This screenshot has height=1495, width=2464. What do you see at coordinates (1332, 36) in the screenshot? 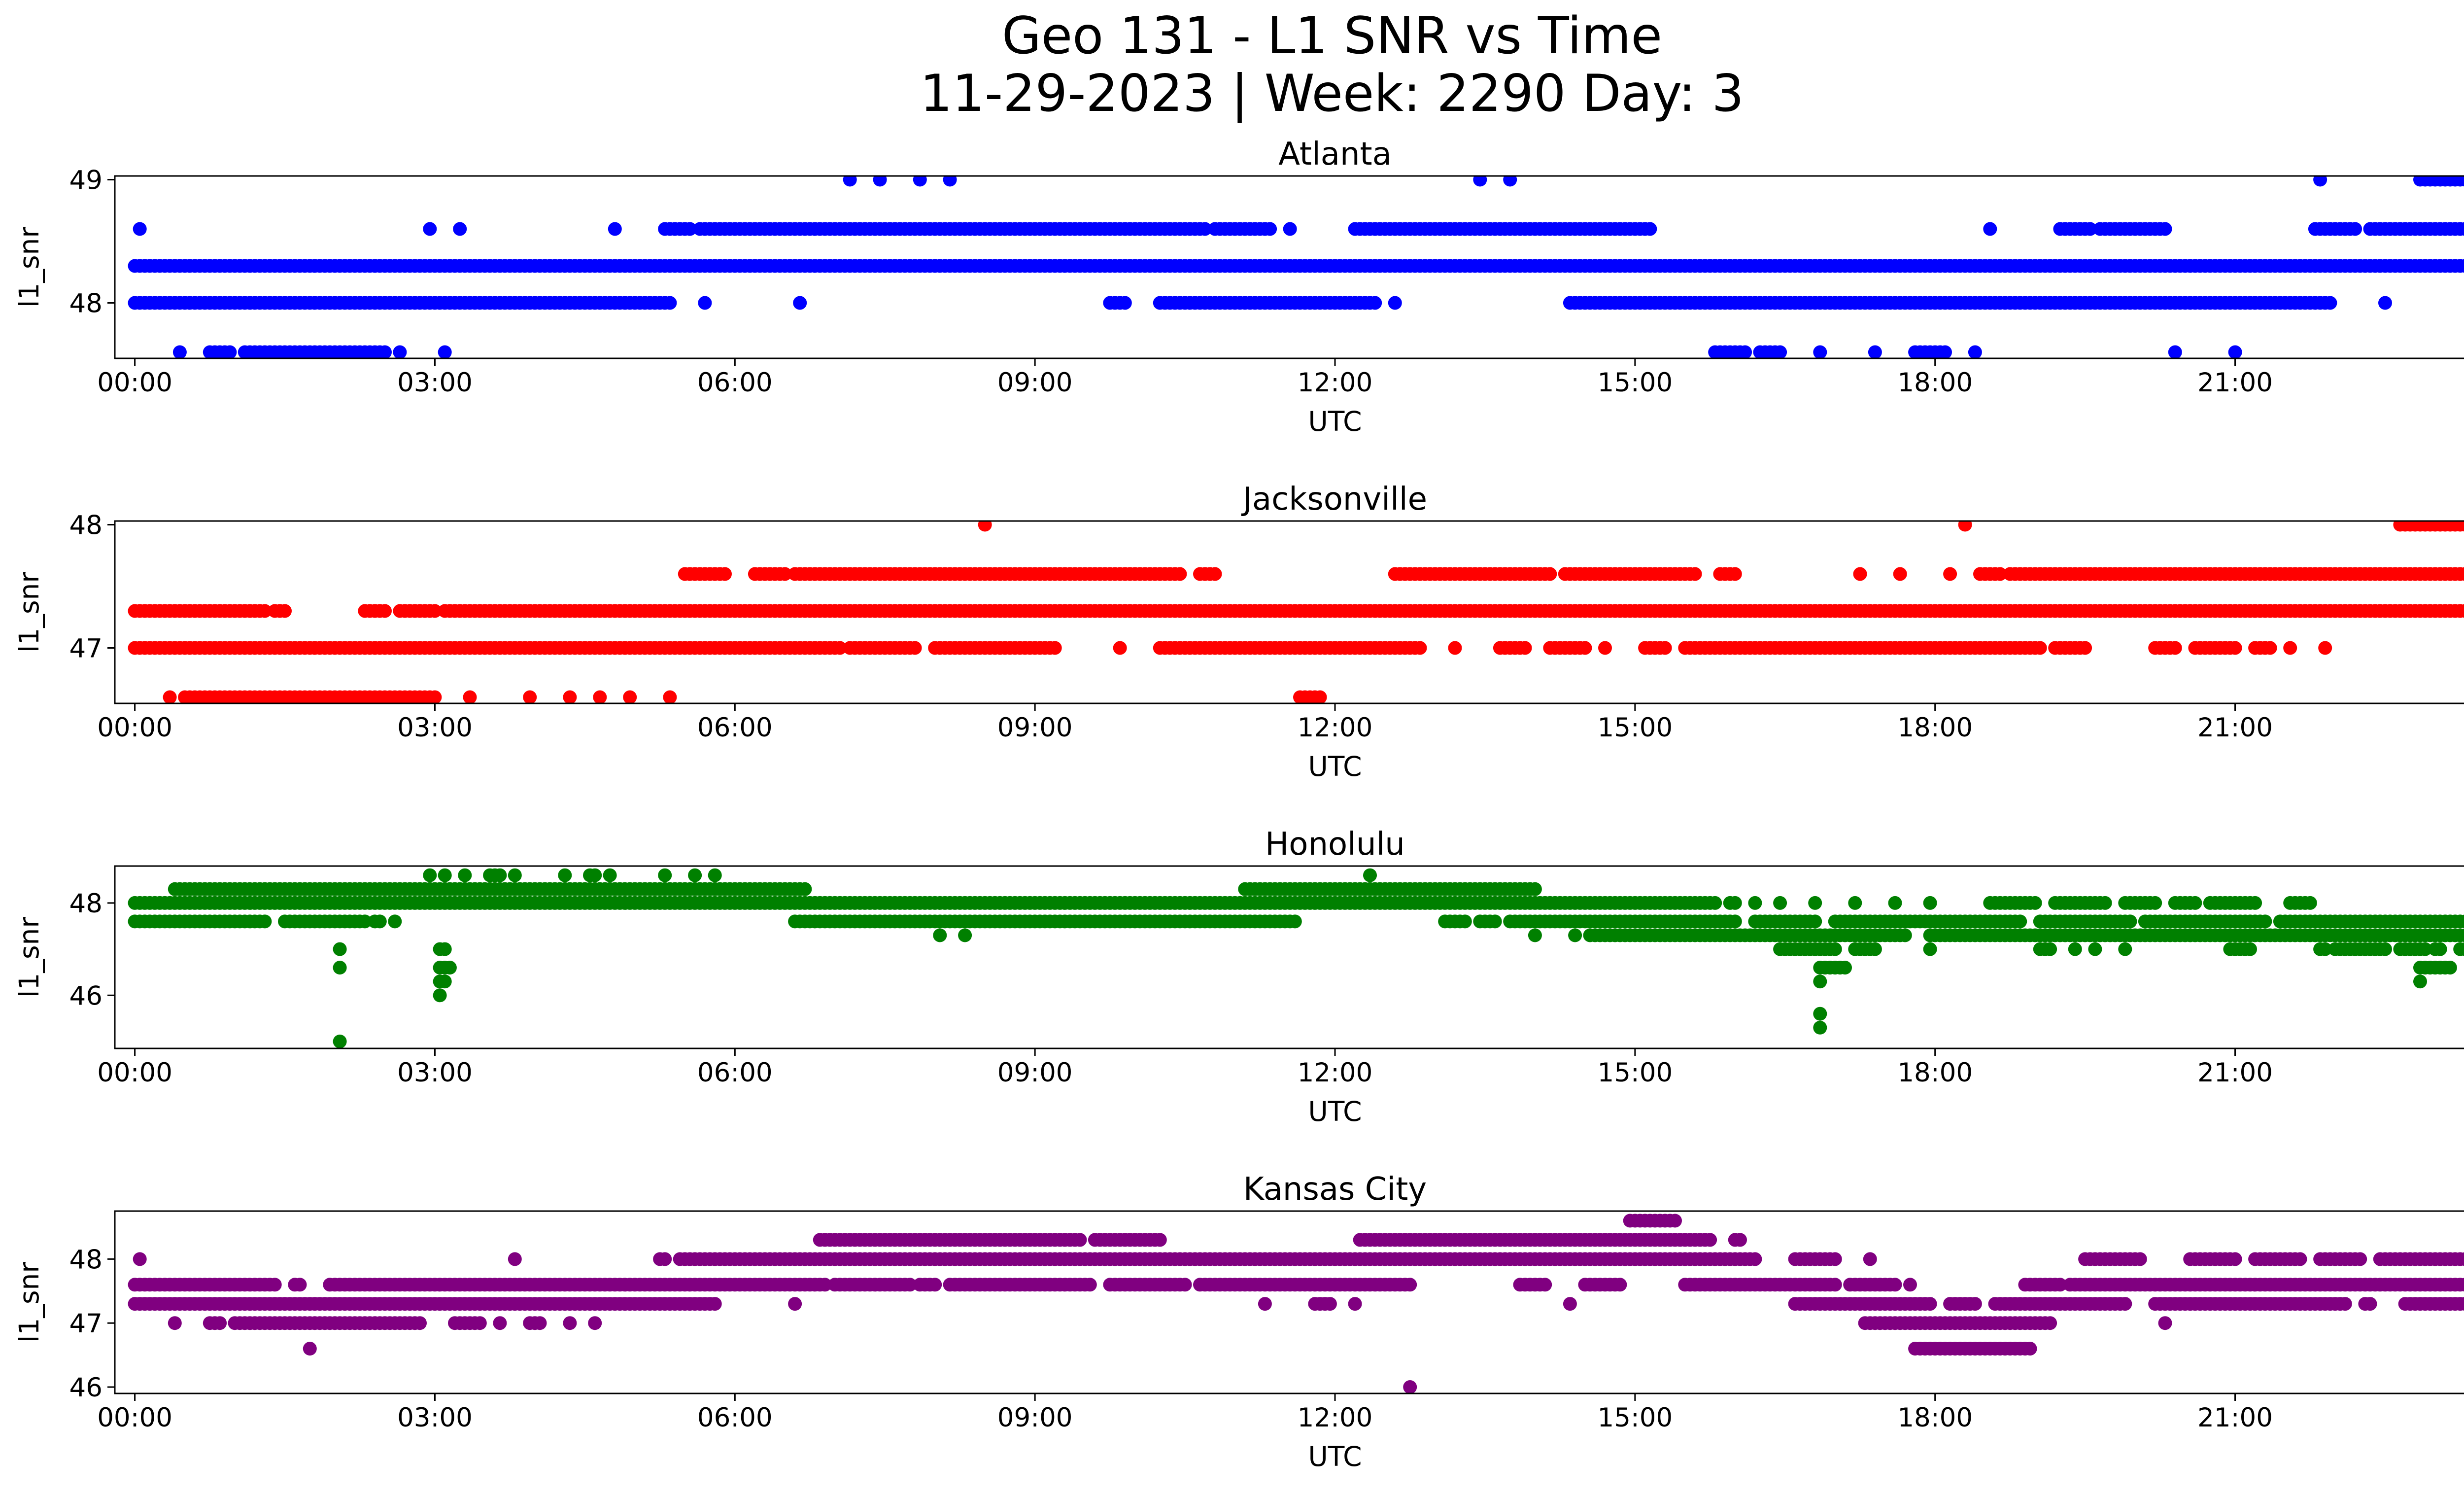
I see `figure-title-line1: Geo 131 - L1 SNR vs Time` at bounding box center [1332, 36].